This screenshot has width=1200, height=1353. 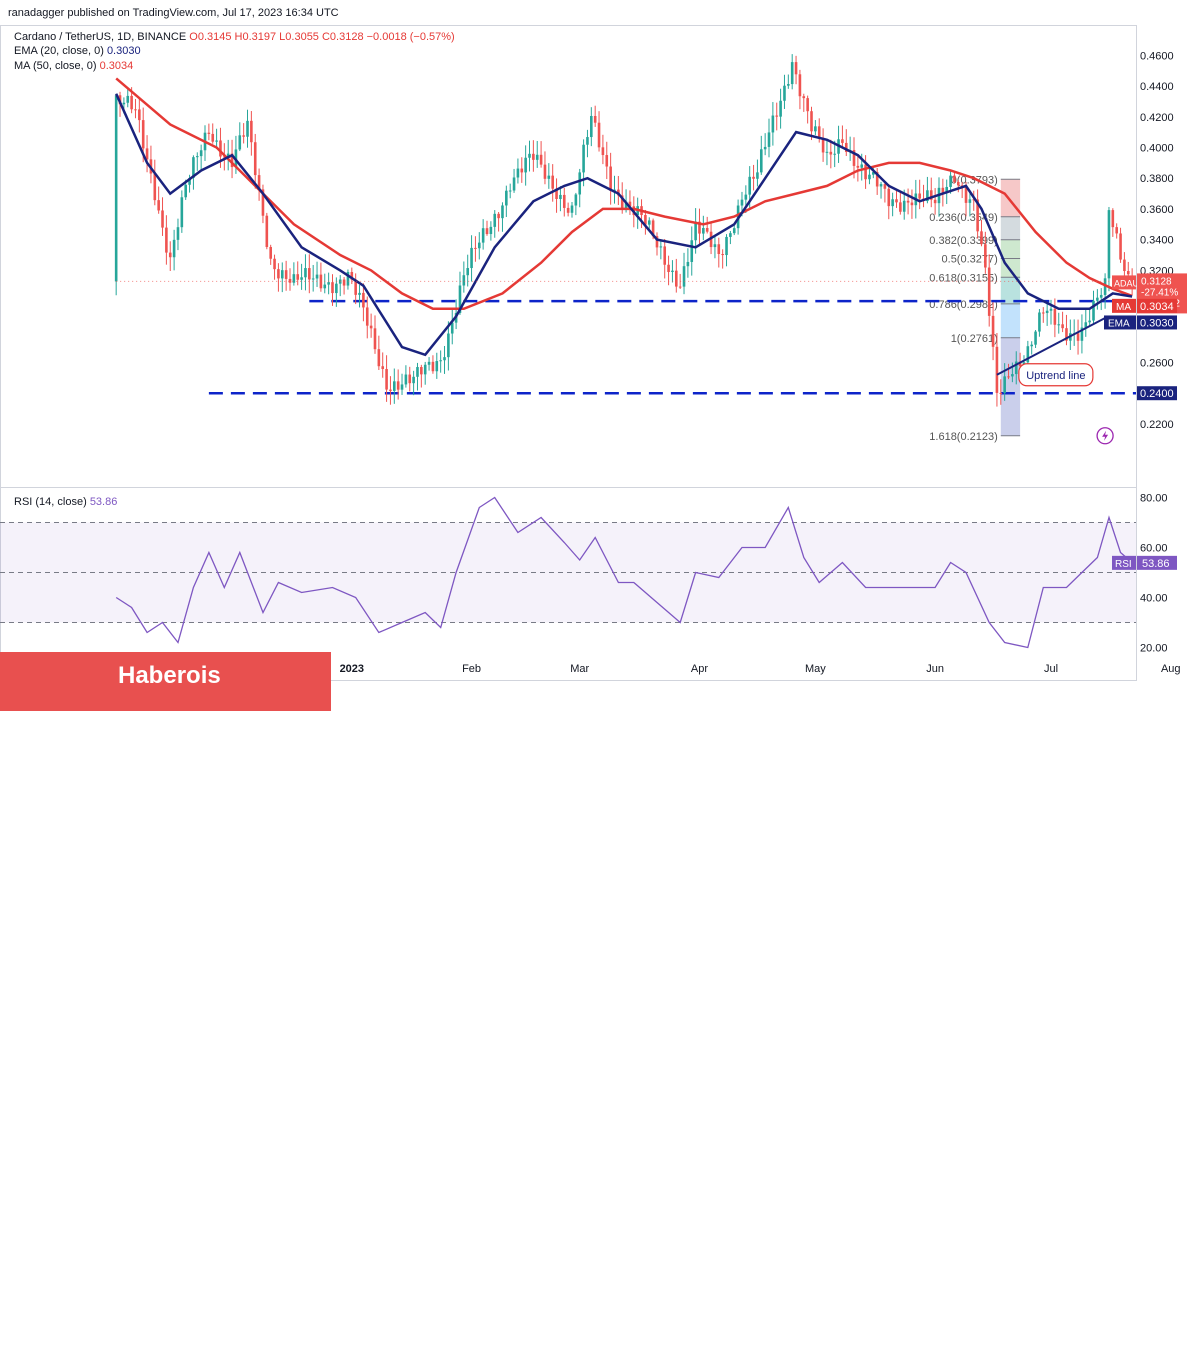 What do you see at coordinates (1124, 562) in the screenshot?
I see `rsi-tag` at bounding box center [1124, 562].